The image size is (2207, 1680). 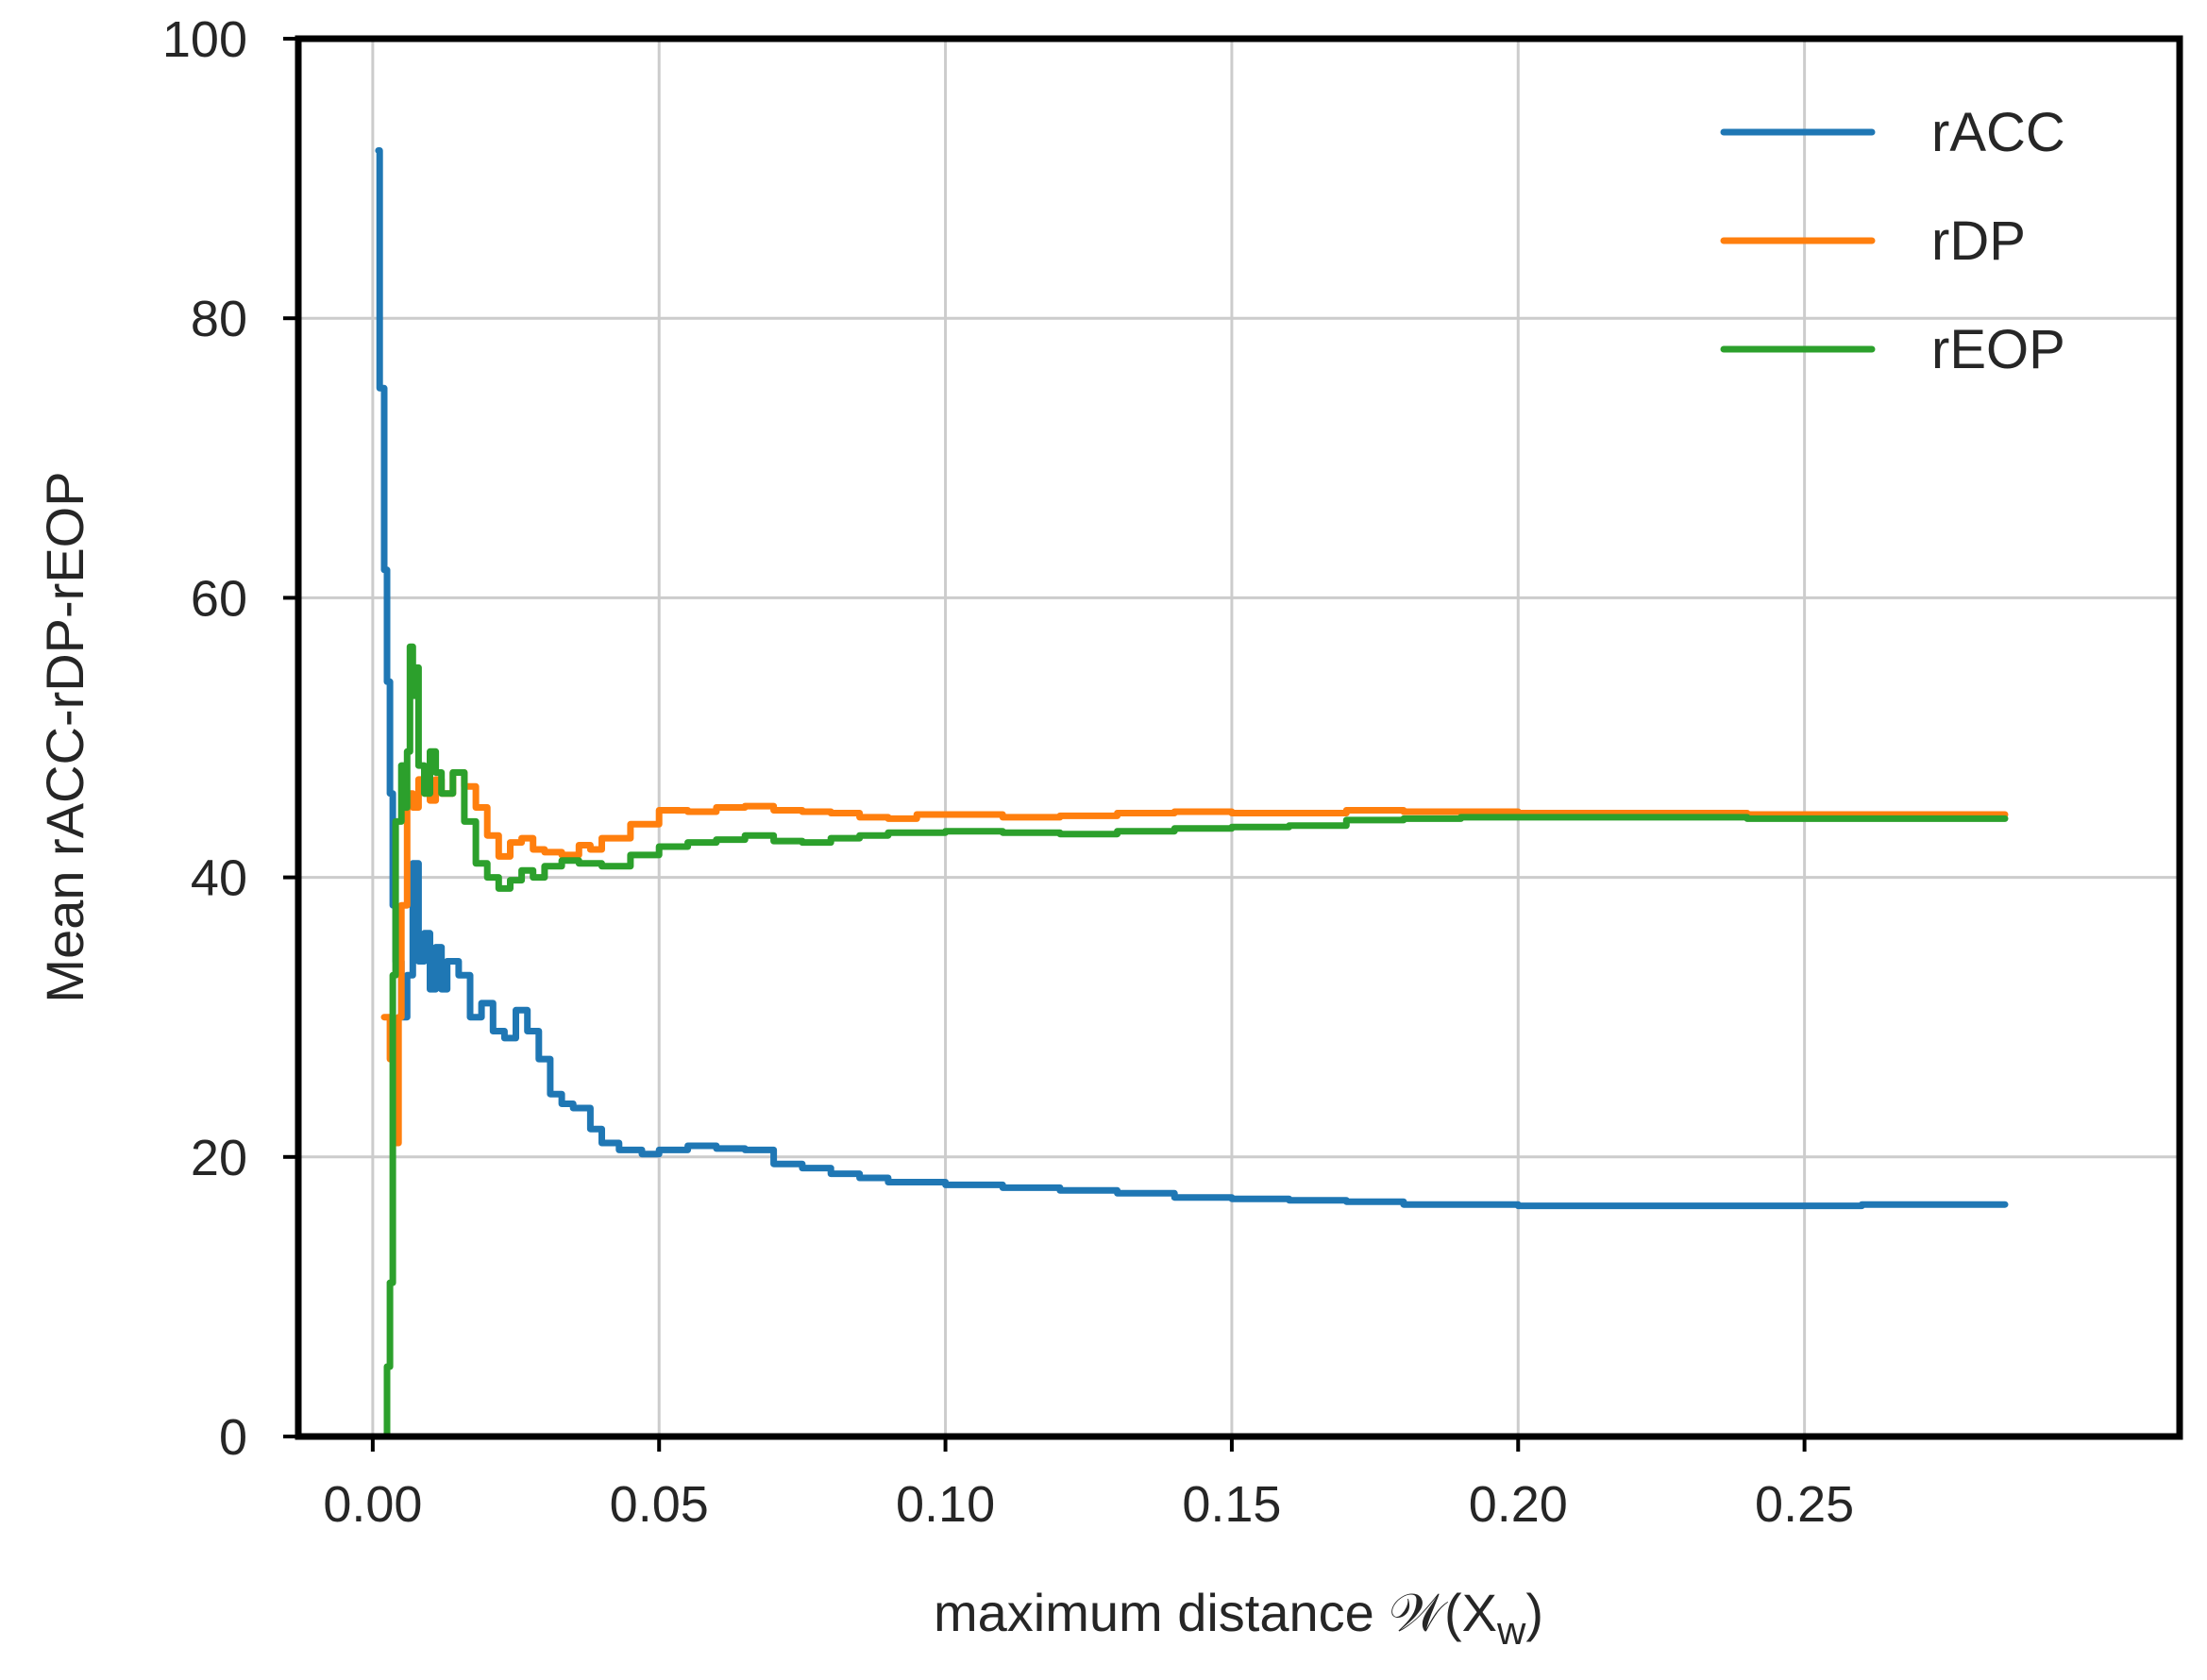 What do you see at coordinates (204, 39) in the screenshot?
I see `y-tick-label: 100` at bounding box center [204, 39].